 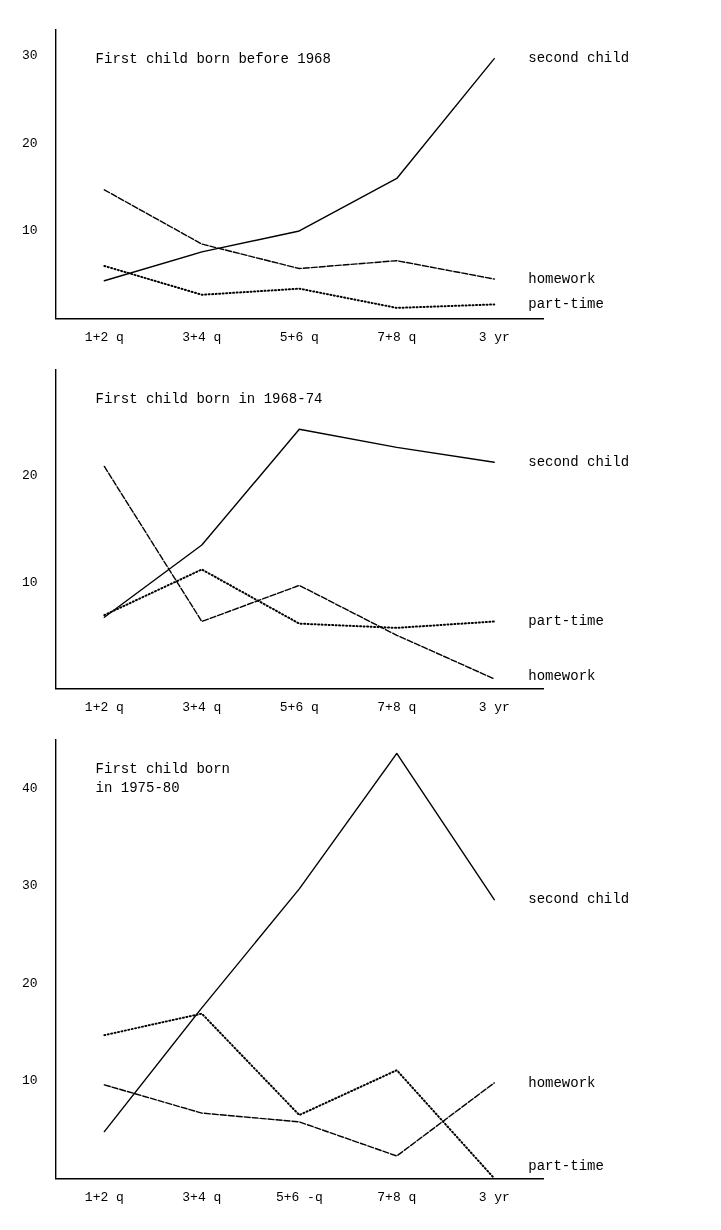 What do you see at coordinates (29, 788) in the screenshot?
I see `y-tick-label: 40` at bounding box center [29, 788].